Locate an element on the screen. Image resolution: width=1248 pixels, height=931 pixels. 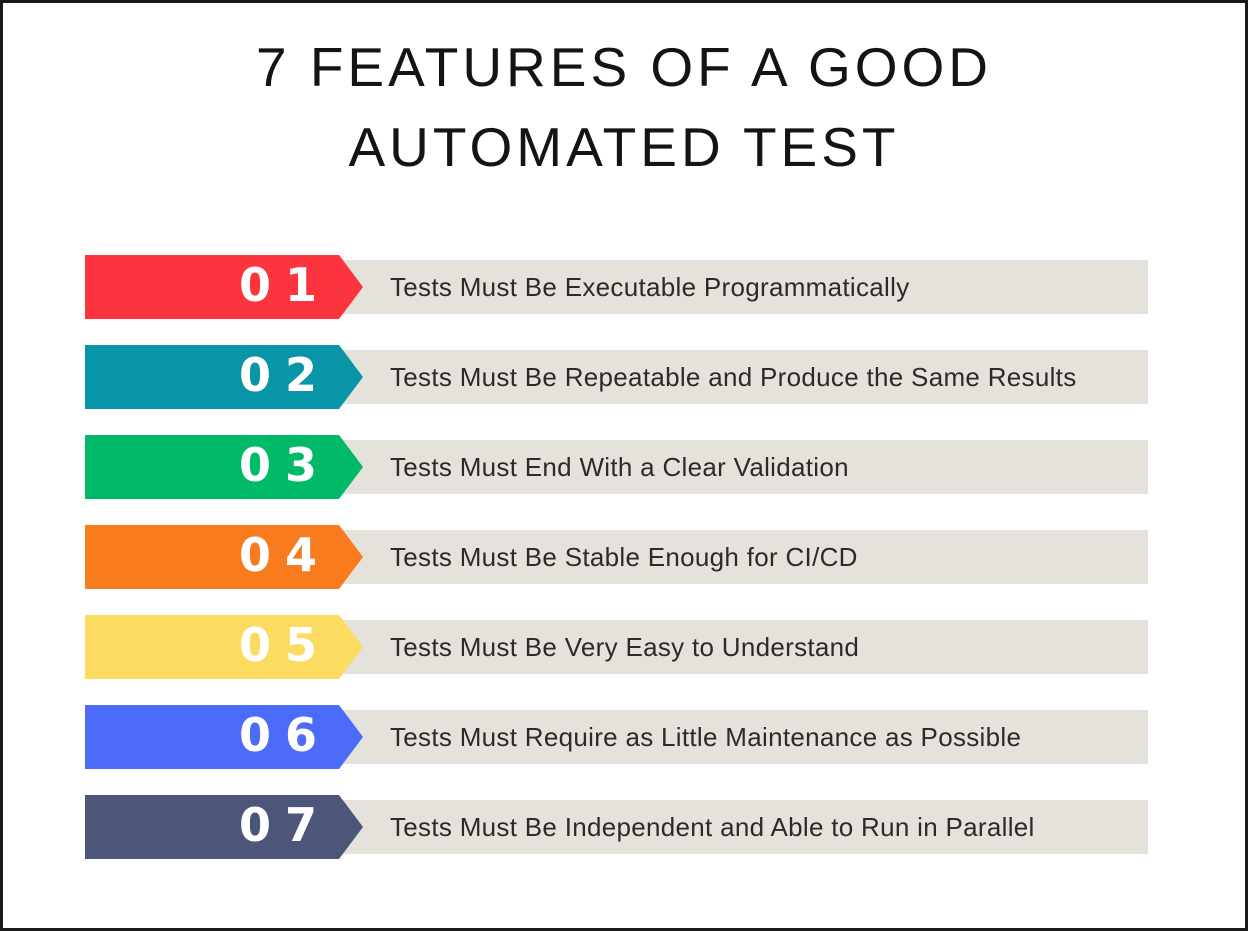
feature-number-banner: 04 is located at coordinates (224, 557).